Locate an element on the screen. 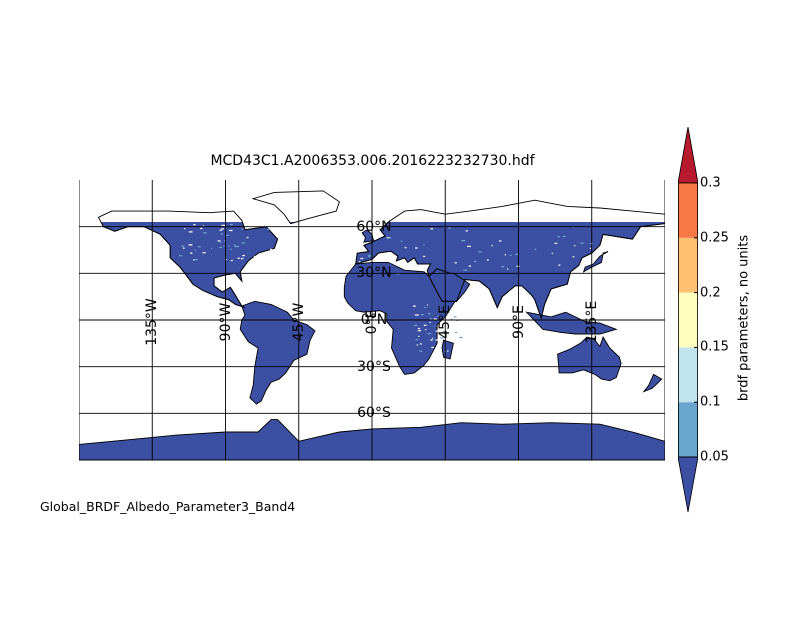 This screenshot has width=800, height=640. colorbar-tick-label: 0.3 is located at coordinates (710, 183).